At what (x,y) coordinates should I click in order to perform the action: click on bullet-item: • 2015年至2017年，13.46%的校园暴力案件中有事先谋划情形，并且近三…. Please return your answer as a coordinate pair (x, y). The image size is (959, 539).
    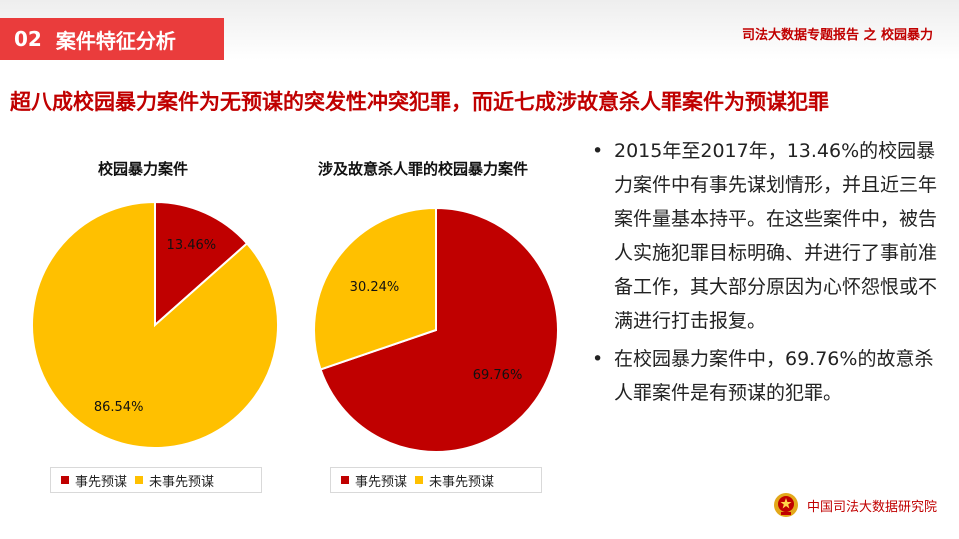
    Looking at the image, I should click on (767, 236).